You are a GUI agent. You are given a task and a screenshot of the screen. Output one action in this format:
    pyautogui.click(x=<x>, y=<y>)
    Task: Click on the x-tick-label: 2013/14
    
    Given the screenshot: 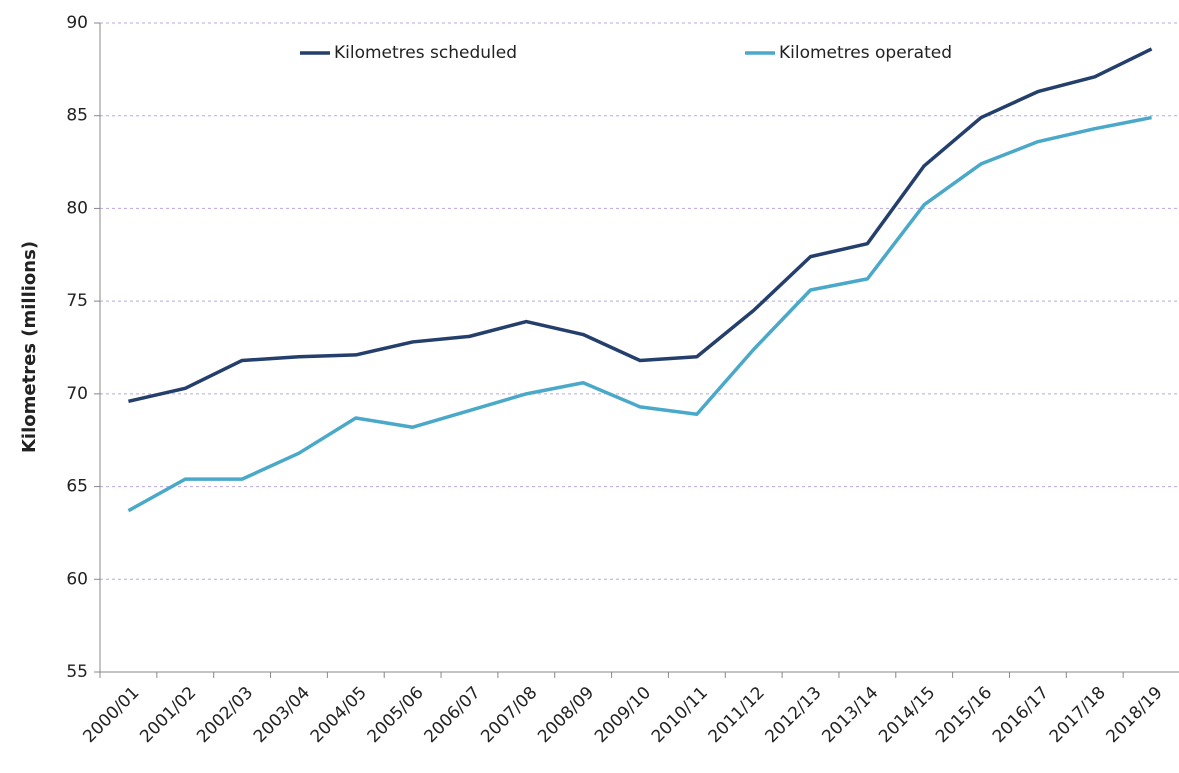 What is the action you would take?
    pyautogui.click(x=850, y=715)
    